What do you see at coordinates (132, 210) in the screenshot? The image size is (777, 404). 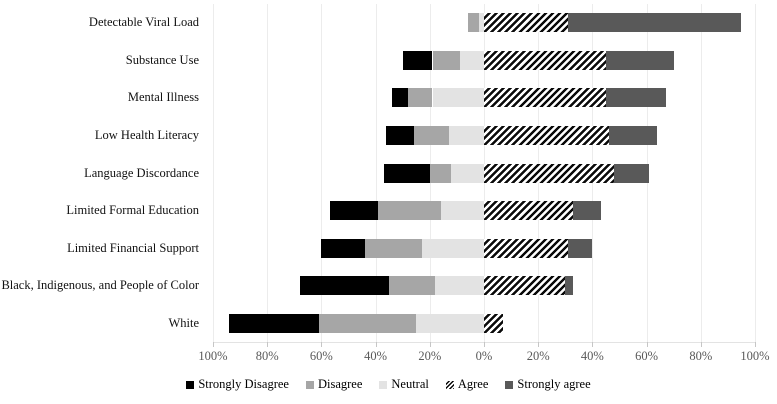 I see `category-label: Limited Formal Education` at bounding box center [132, 210].